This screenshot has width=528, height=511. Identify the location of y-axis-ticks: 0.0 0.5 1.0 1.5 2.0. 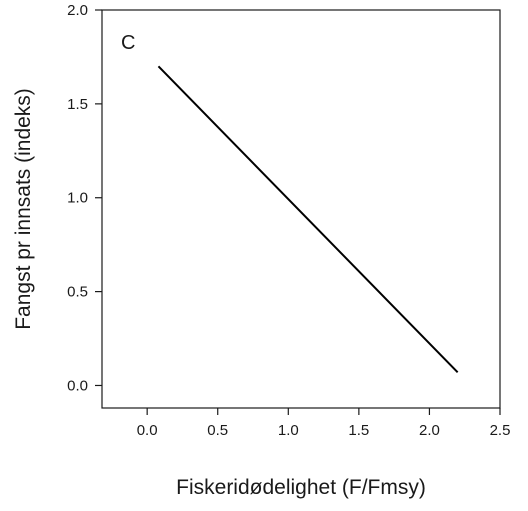
(84, 198).